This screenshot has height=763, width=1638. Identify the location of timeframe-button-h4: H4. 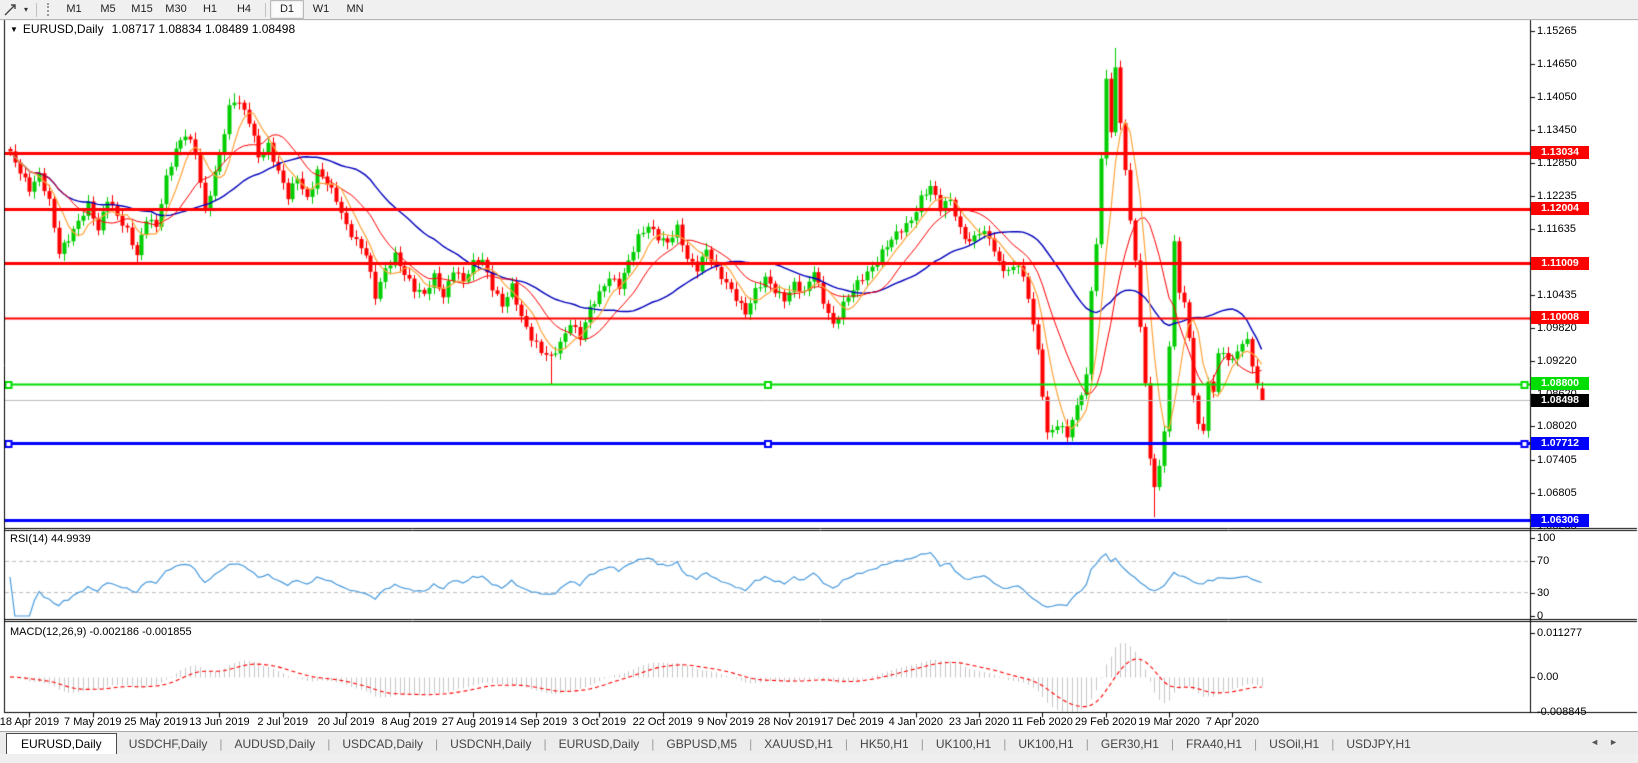
(244, 9).